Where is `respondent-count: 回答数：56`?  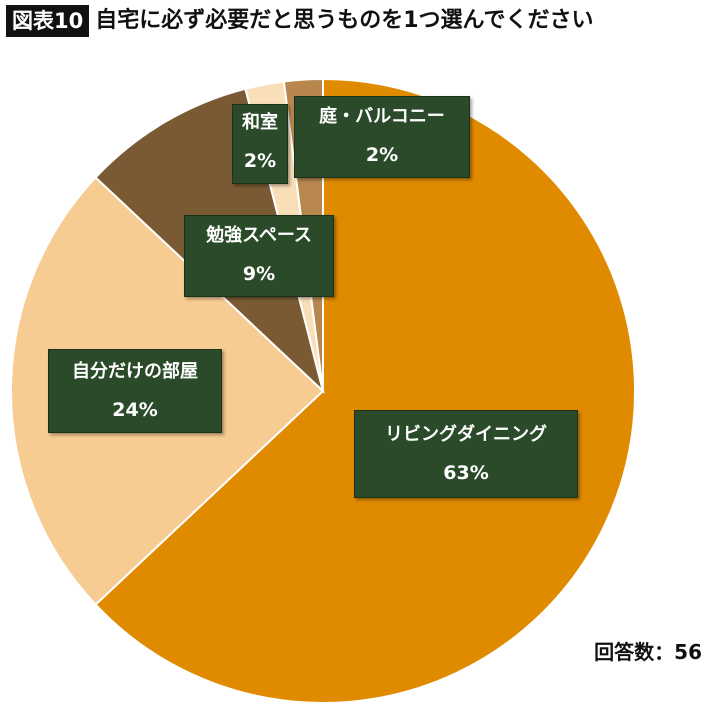 respondent-count: 回答数：56 is located at coordinates (648, 652).